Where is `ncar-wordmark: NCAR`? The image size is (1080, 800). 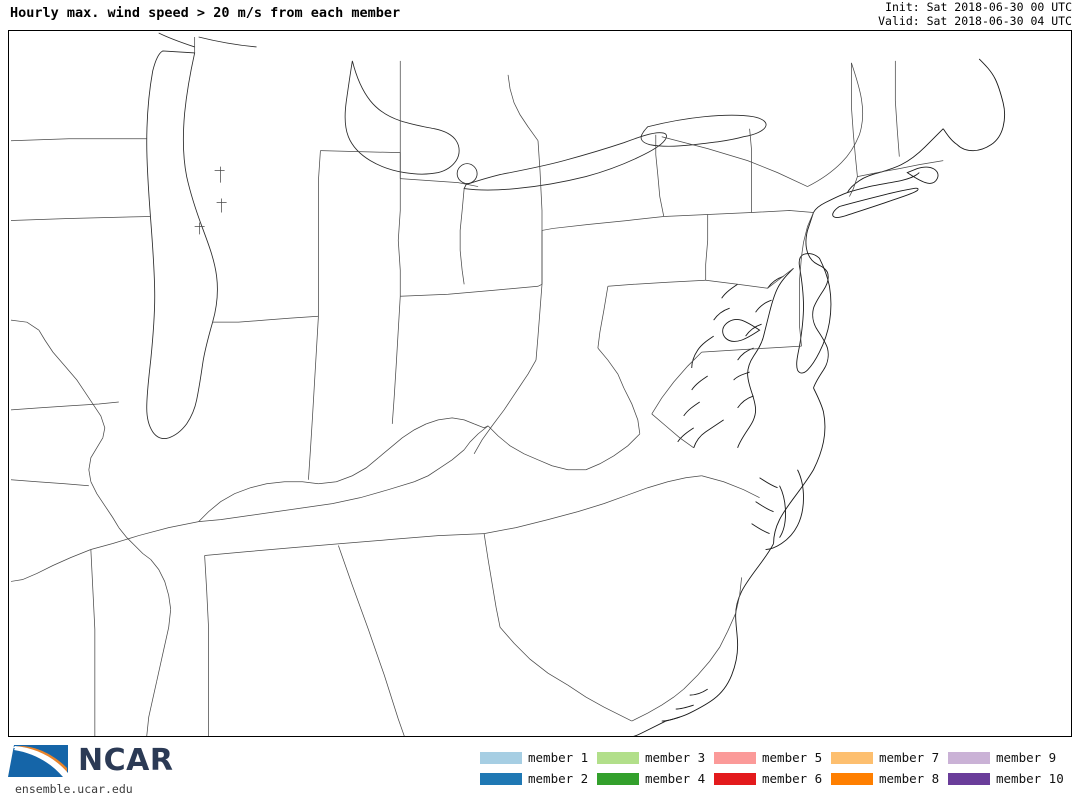
ncar-wordmark: NCAR is located at coordinates (126, 760).